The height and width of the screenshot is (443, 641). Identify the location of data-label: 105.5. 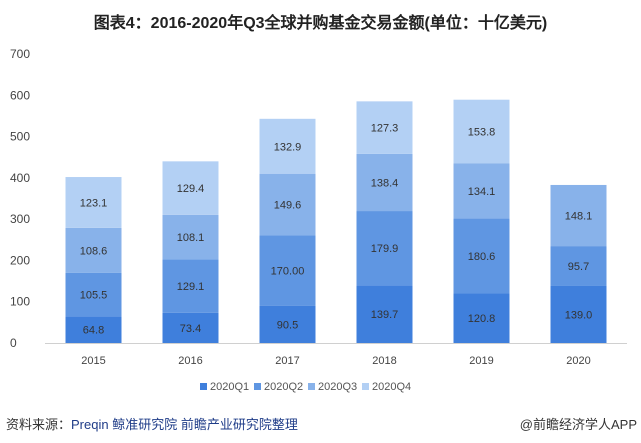
(94, 295).